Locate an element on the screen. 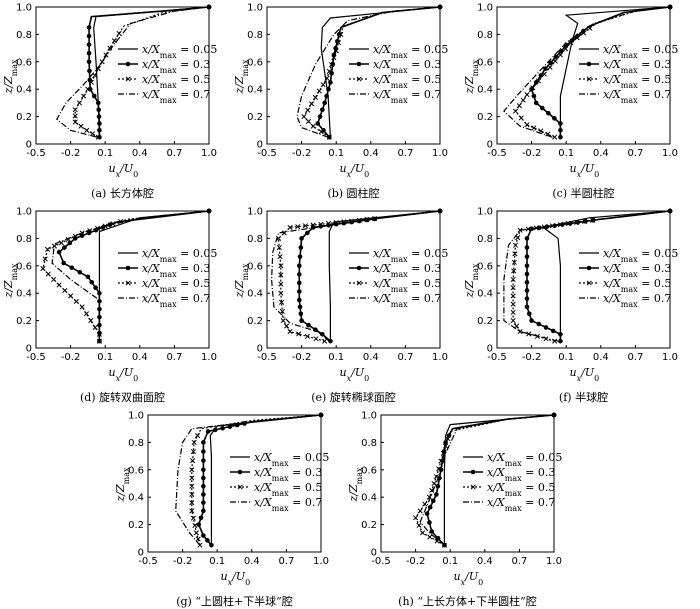 This screenshot has width=700, height=609. legend-label-3: x/Xmax = 0.5 is located at coordinates (637, 81).